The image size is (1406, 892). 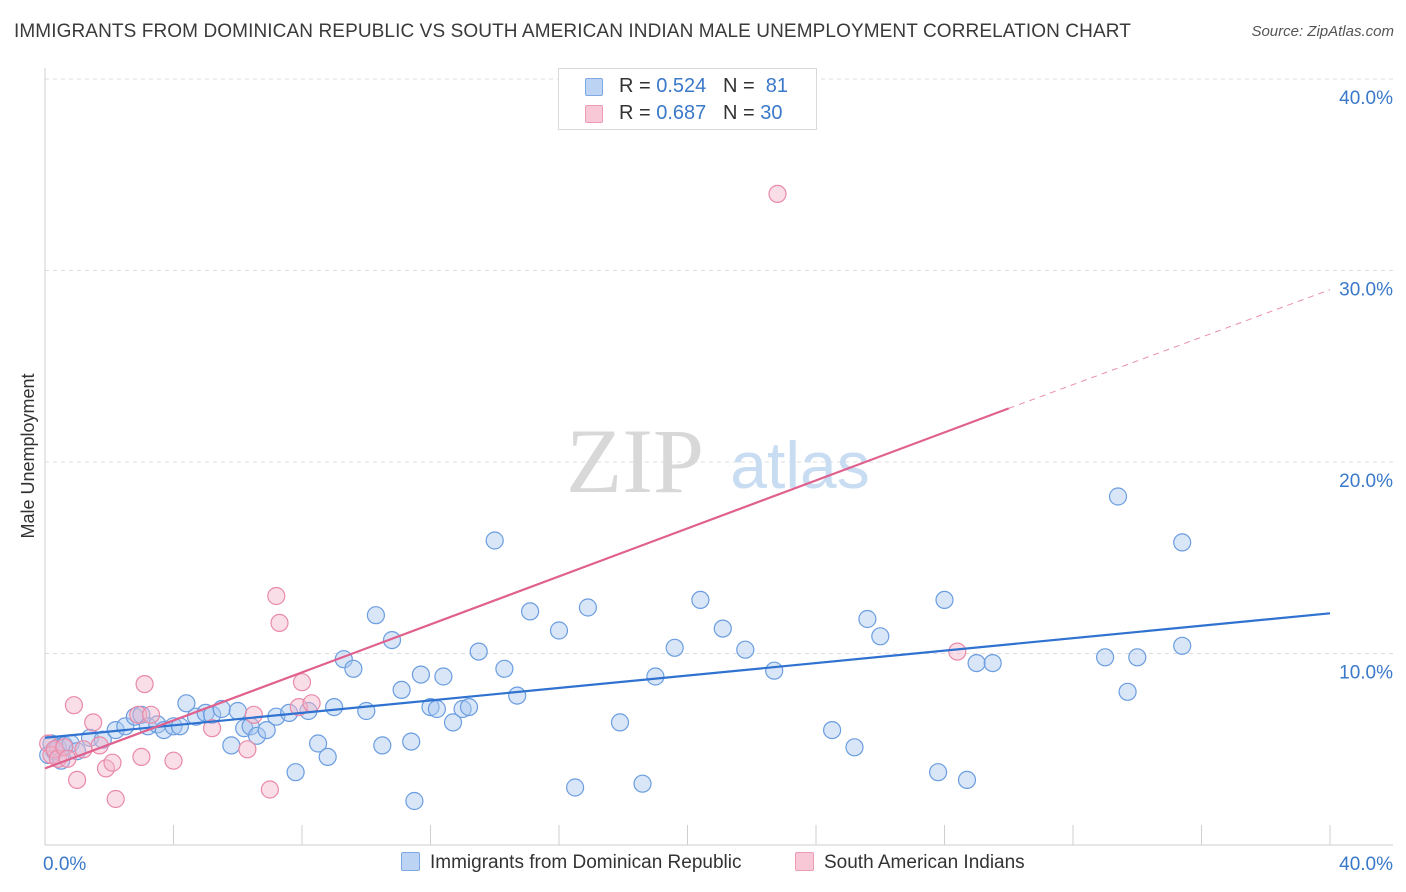 What do you see at coordinates (1366, 864) in the screenshot?
I see `x-tick-label-40: 40.0%` at bounding box center [1366, 864].